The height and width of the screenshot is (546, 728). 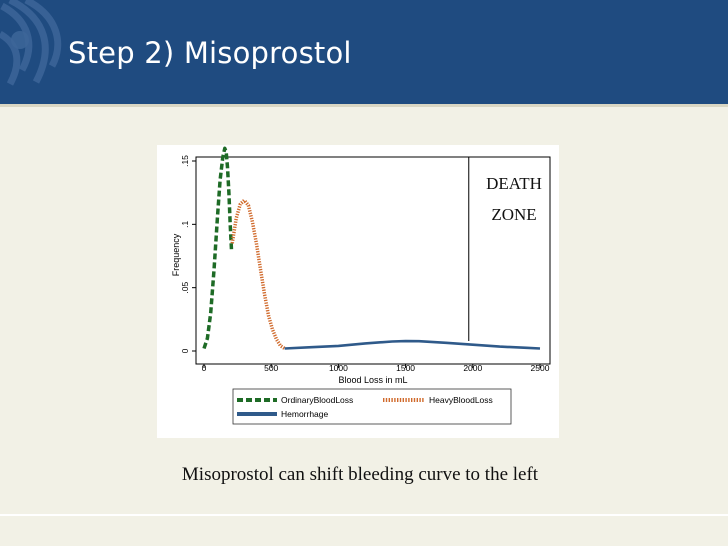 I want to click on y-axis-label: Frequency, so click(x=176, y=254).